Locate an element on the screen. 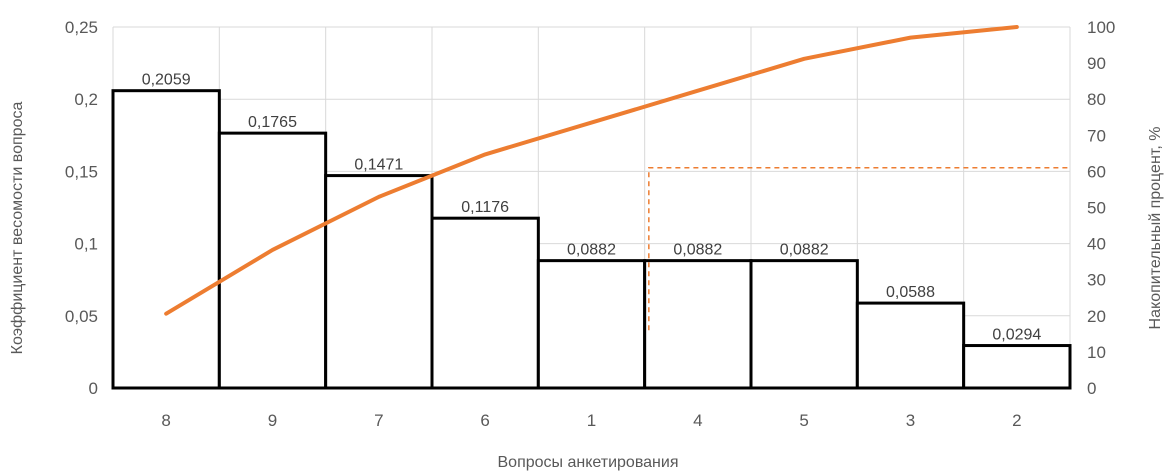 This screenshot has height=474, width=1176. y2-tick-label: 80 is located at coordinates (1096, 99).